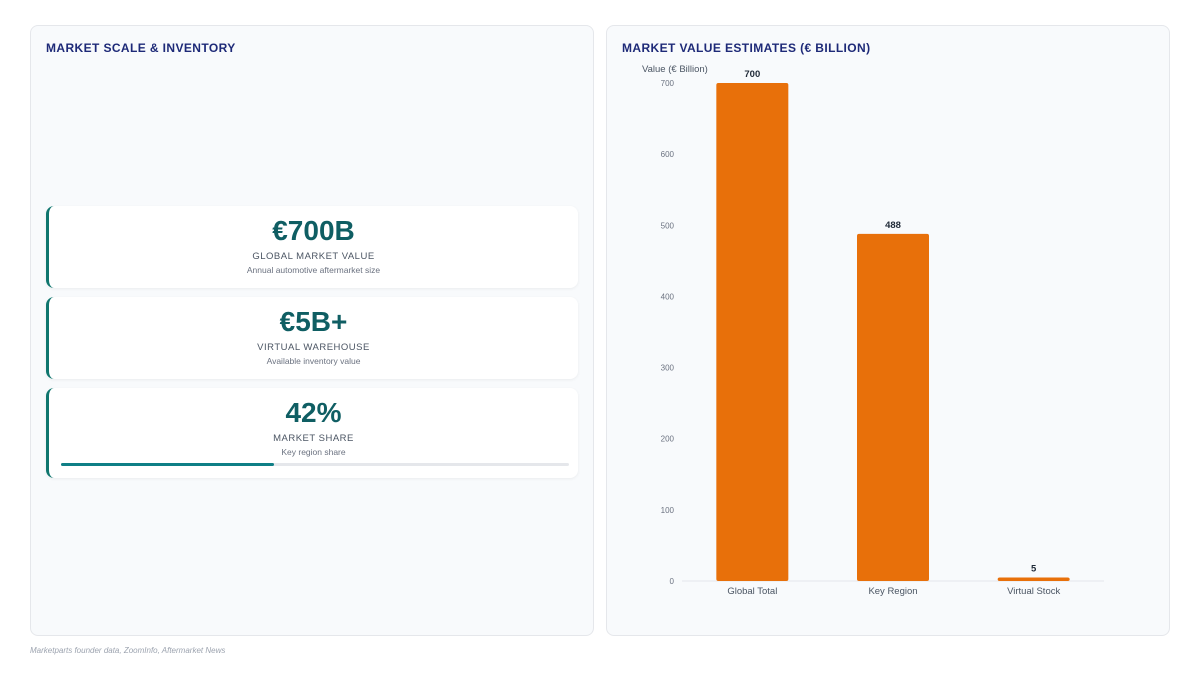 This screenshot has width=1200, height=675. What do you see at coordinates (672, 581) in the screenshot?
I see `y-tick-label: 0` at bounding box center [672, 581].